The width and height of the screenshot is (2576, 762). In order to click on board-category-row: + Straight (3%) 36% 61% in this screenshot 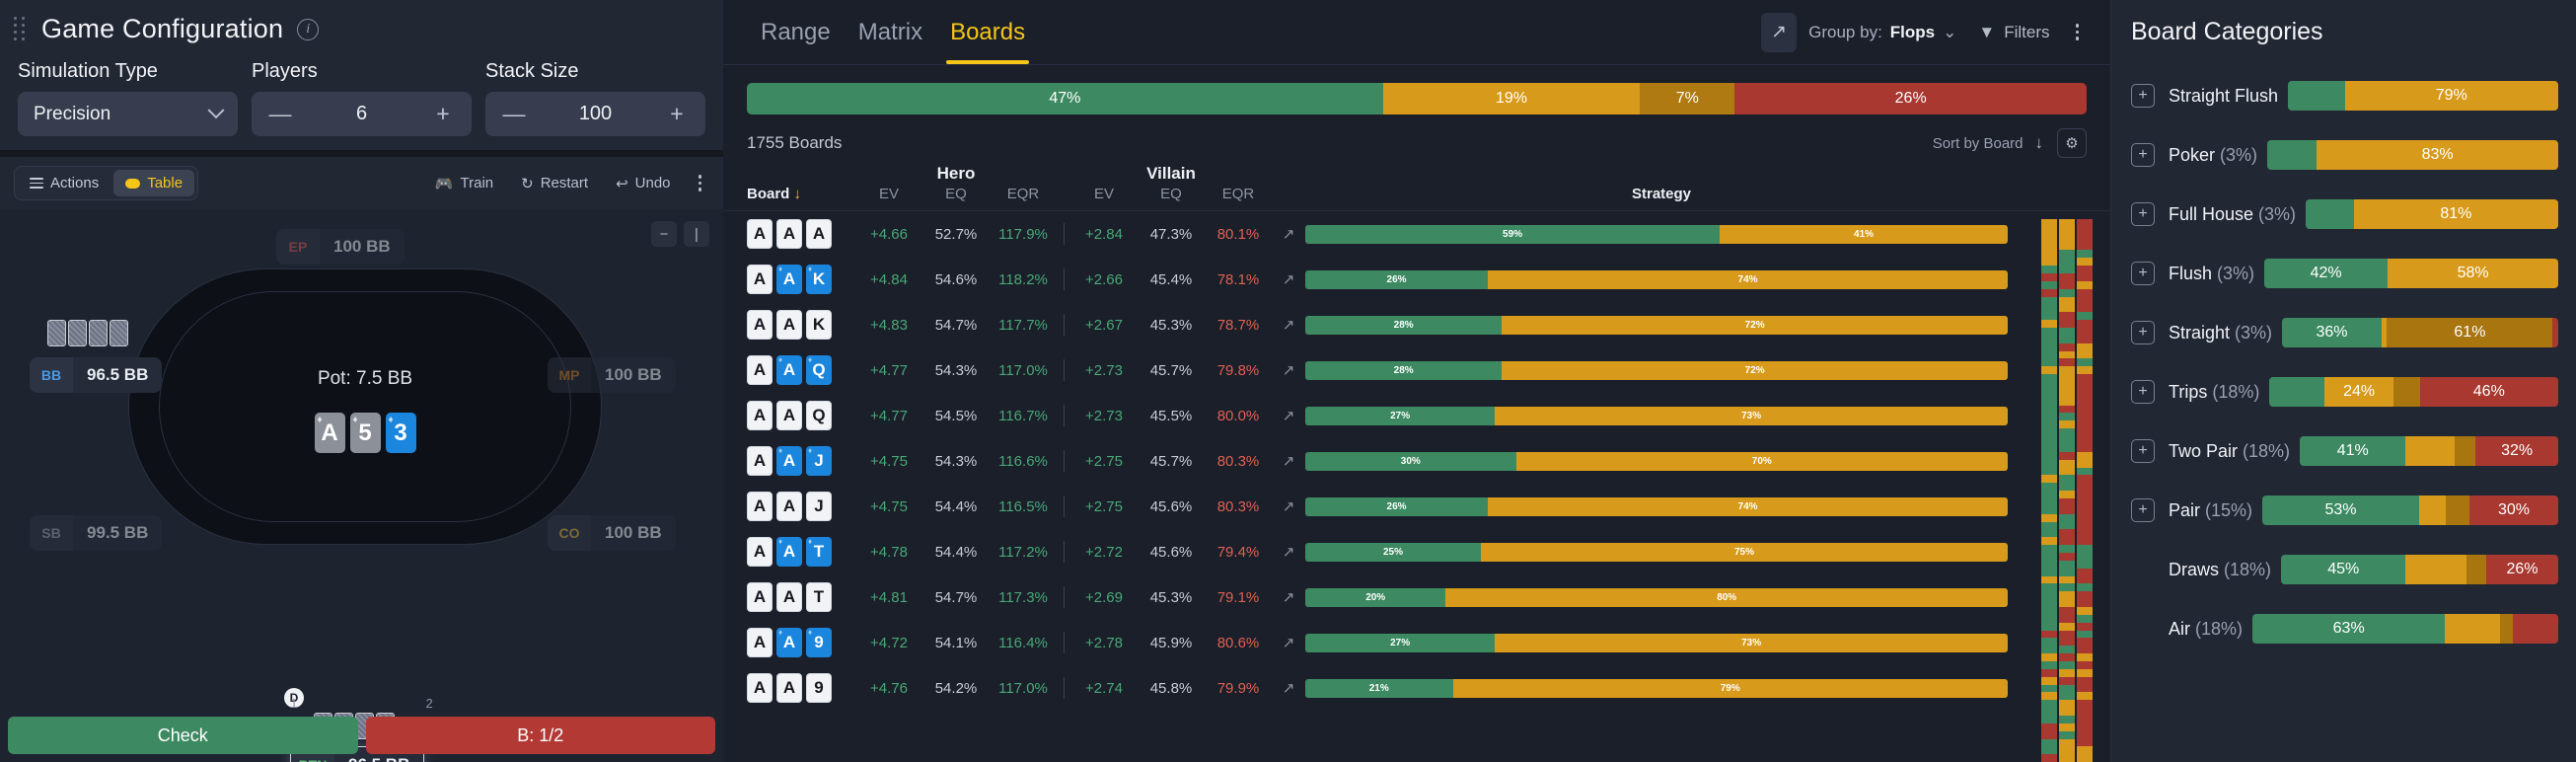, I will do `click(2344, 332)`.